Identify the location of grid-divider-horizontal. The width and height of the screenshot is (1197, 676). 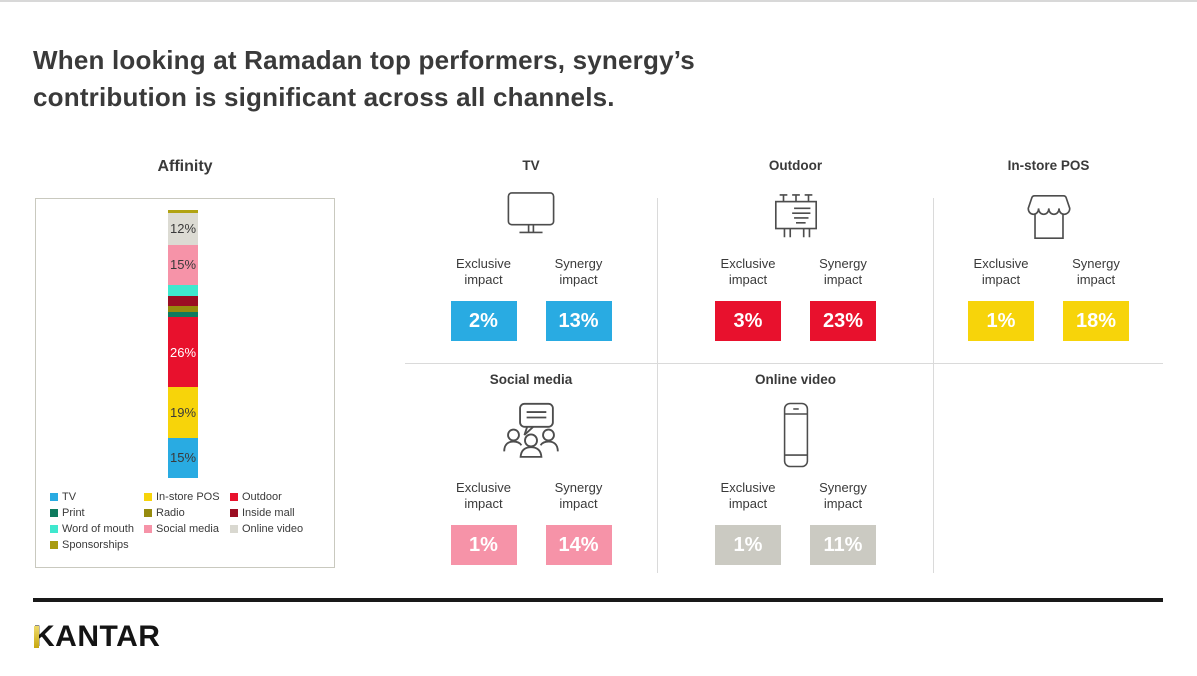
(784, 363).